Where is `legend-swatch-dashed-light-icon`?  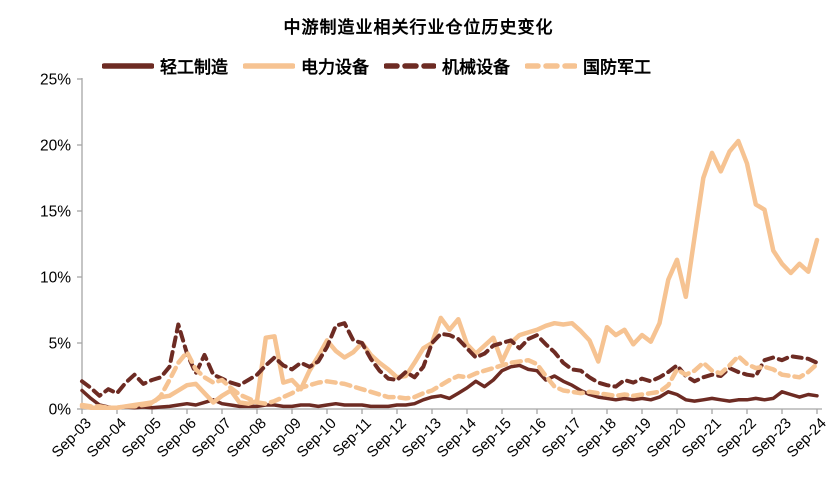
legend-swatch-dashed-light-icon is located at coordinates (551, 65).